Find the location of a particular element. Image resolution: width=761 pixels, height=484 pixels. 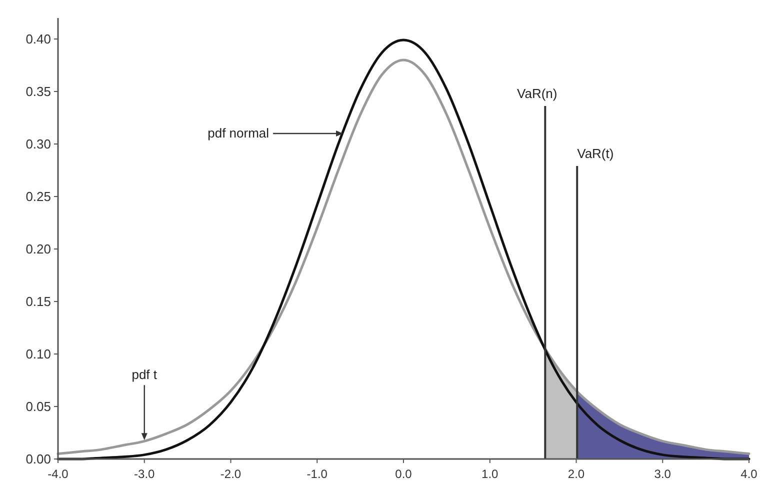

y-tick-label: 0.20 is located at coordinates (38, 249).